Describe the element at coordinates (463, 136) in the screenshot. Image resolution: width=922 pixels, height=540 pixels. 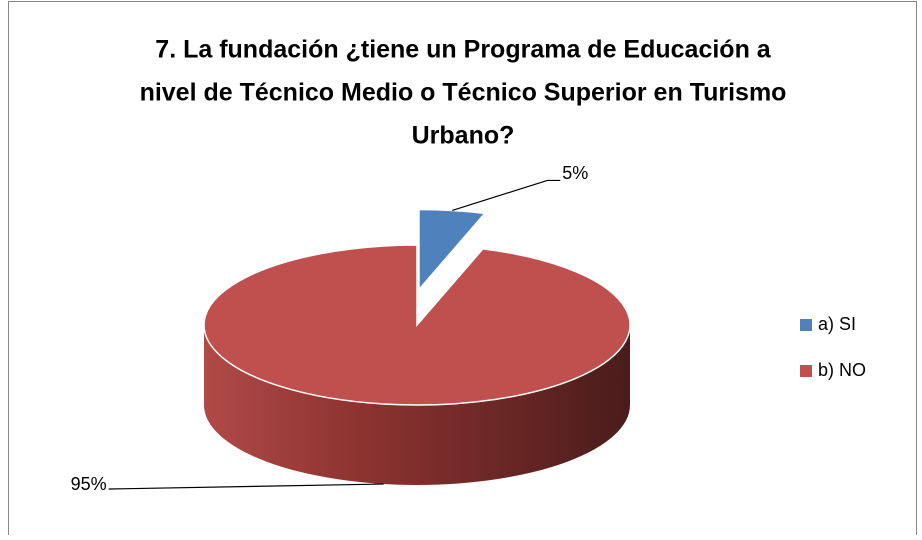
I see `chart-title: Urbano?` at that location.